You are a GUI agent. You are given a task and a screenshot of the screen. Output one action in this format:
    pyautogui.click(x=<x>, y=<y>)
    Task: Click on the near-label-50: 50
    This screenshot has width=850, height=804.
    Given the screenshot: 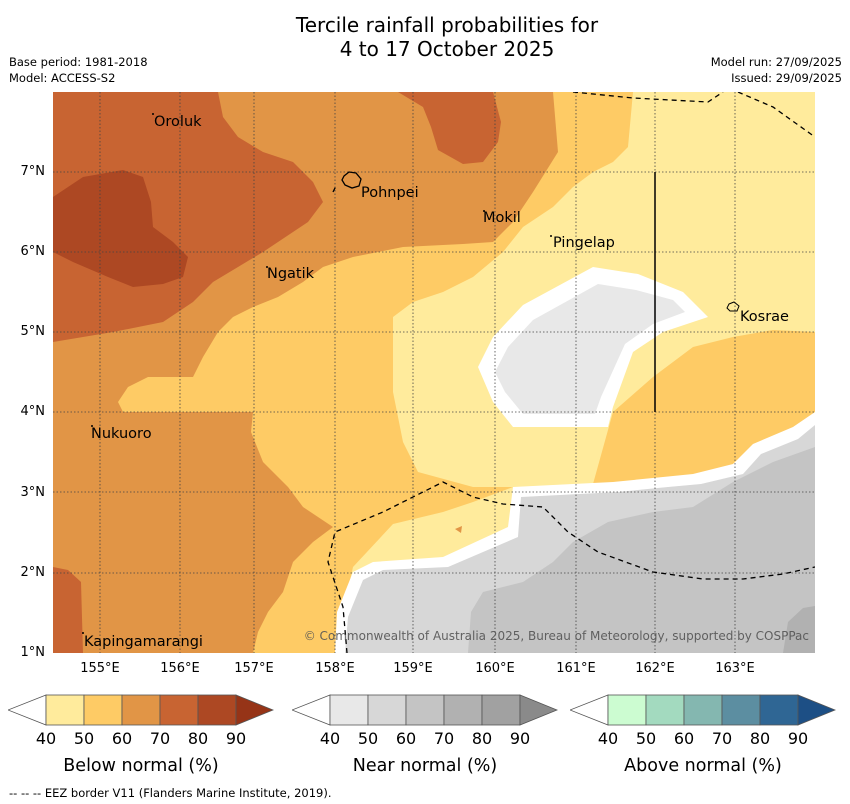 What is the action you would take?
    pyautogui.click(x=368, y=738)
    